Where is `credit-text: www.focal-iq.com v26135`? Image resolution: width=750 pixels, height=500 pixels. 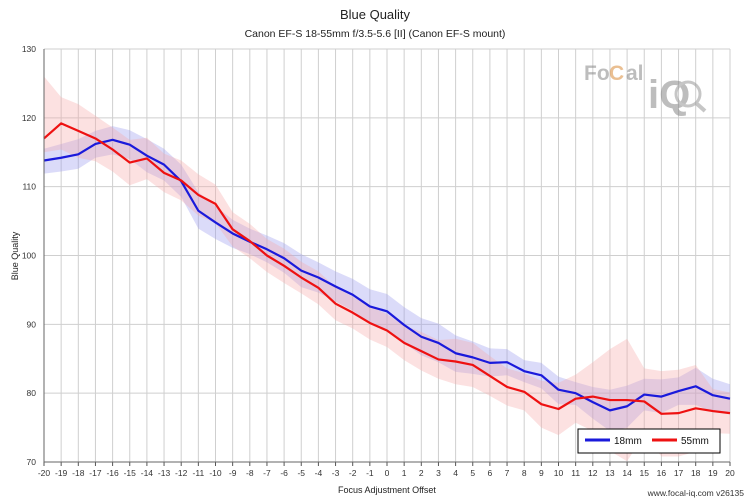
credit-text: www.focal-iq.com v26135 is located at coordinates (696, 493).